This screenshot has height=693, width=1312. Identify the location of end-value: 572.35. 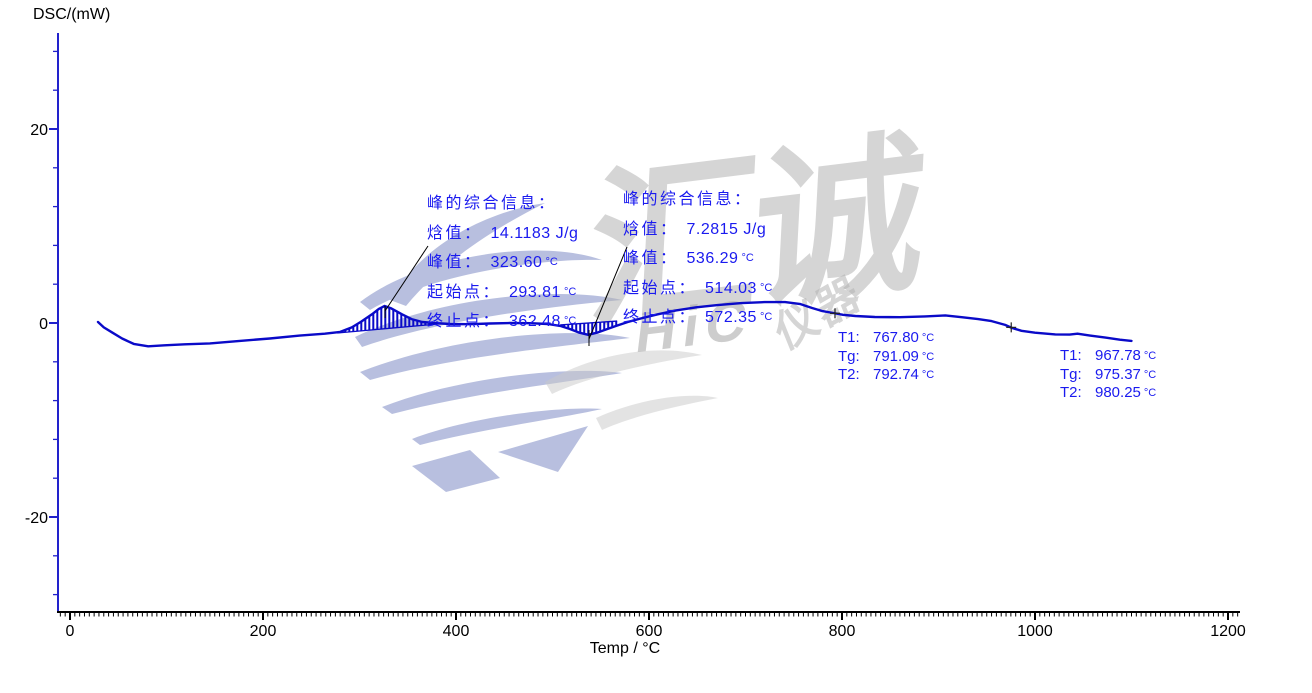
(731, 317).